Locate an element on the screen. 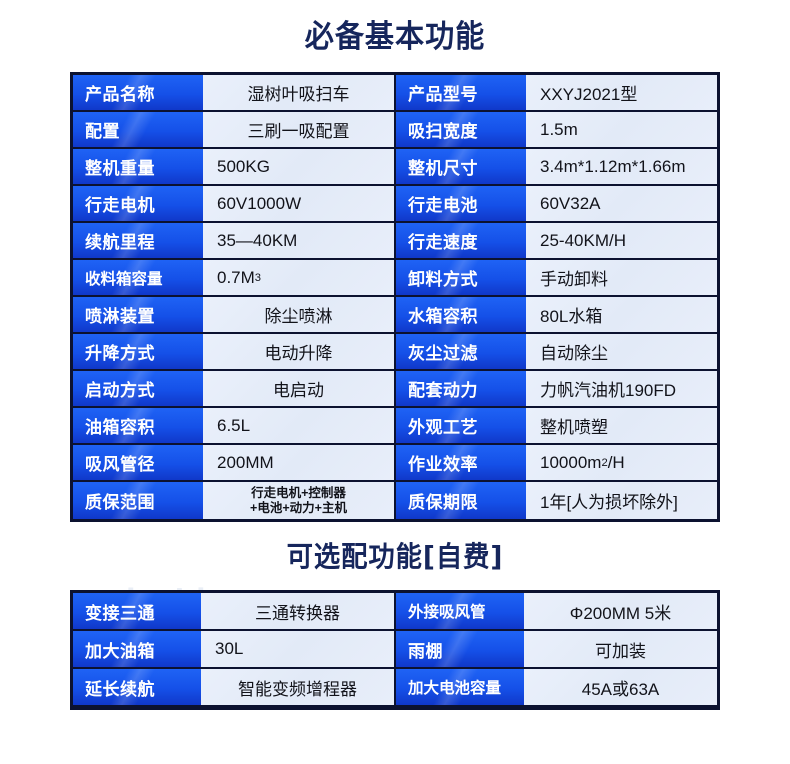 The height and width of the screenshot is (764, 790). table-row: 变接三通 三通转换器 外接吸风管 Φ200MM 5米 is located at coordinates (395, 612).